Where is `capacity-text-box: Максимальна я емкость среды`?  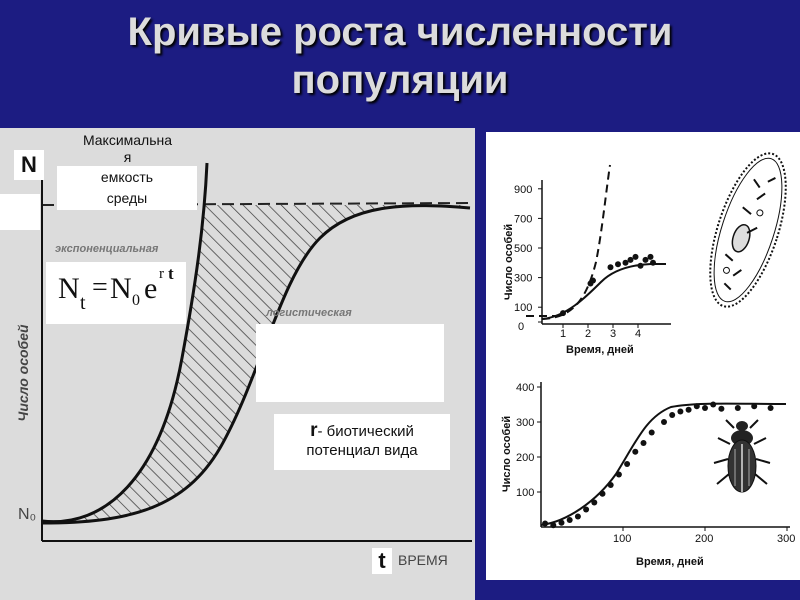 capacity-text-box: Максимальна я емкость среды is located at coordinates (127, 178).